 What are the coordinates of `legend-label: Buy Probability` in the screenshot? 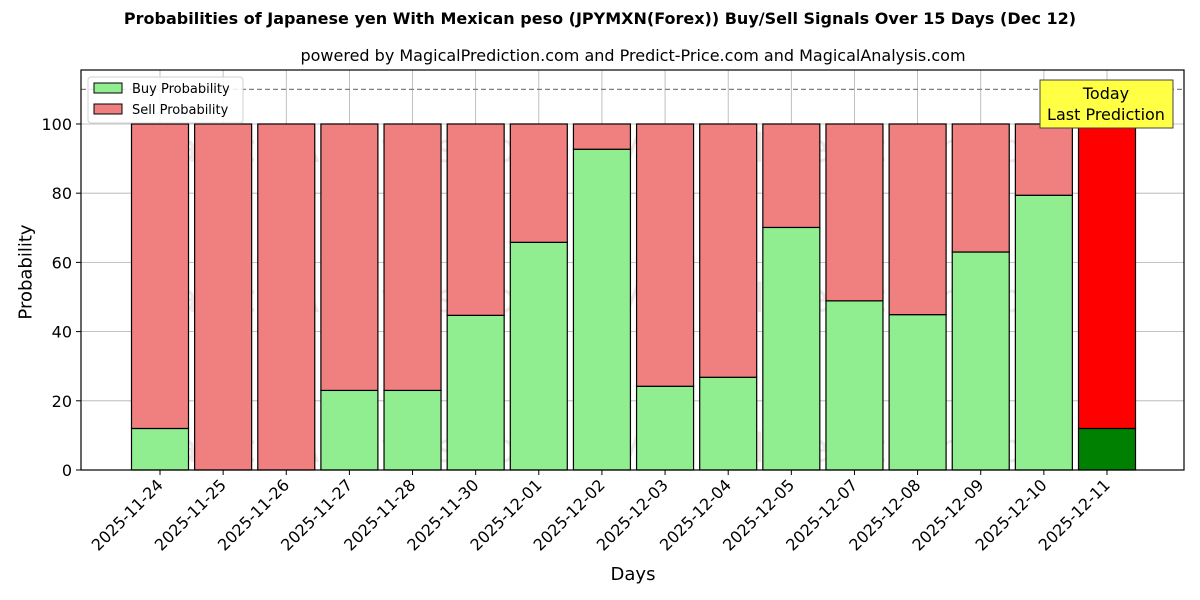 It's located at (181, 89).